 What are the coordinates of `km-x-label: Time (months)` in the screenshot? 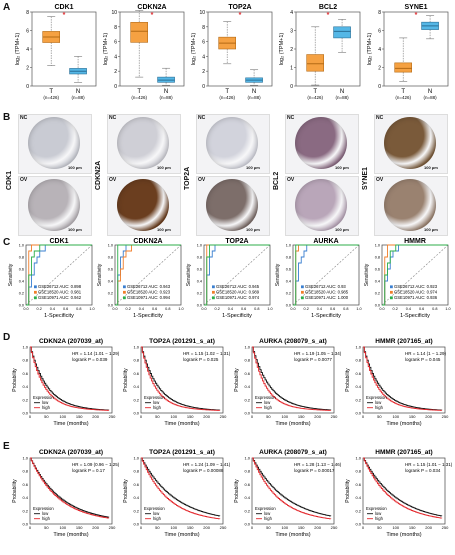 It's located at (292, 535).